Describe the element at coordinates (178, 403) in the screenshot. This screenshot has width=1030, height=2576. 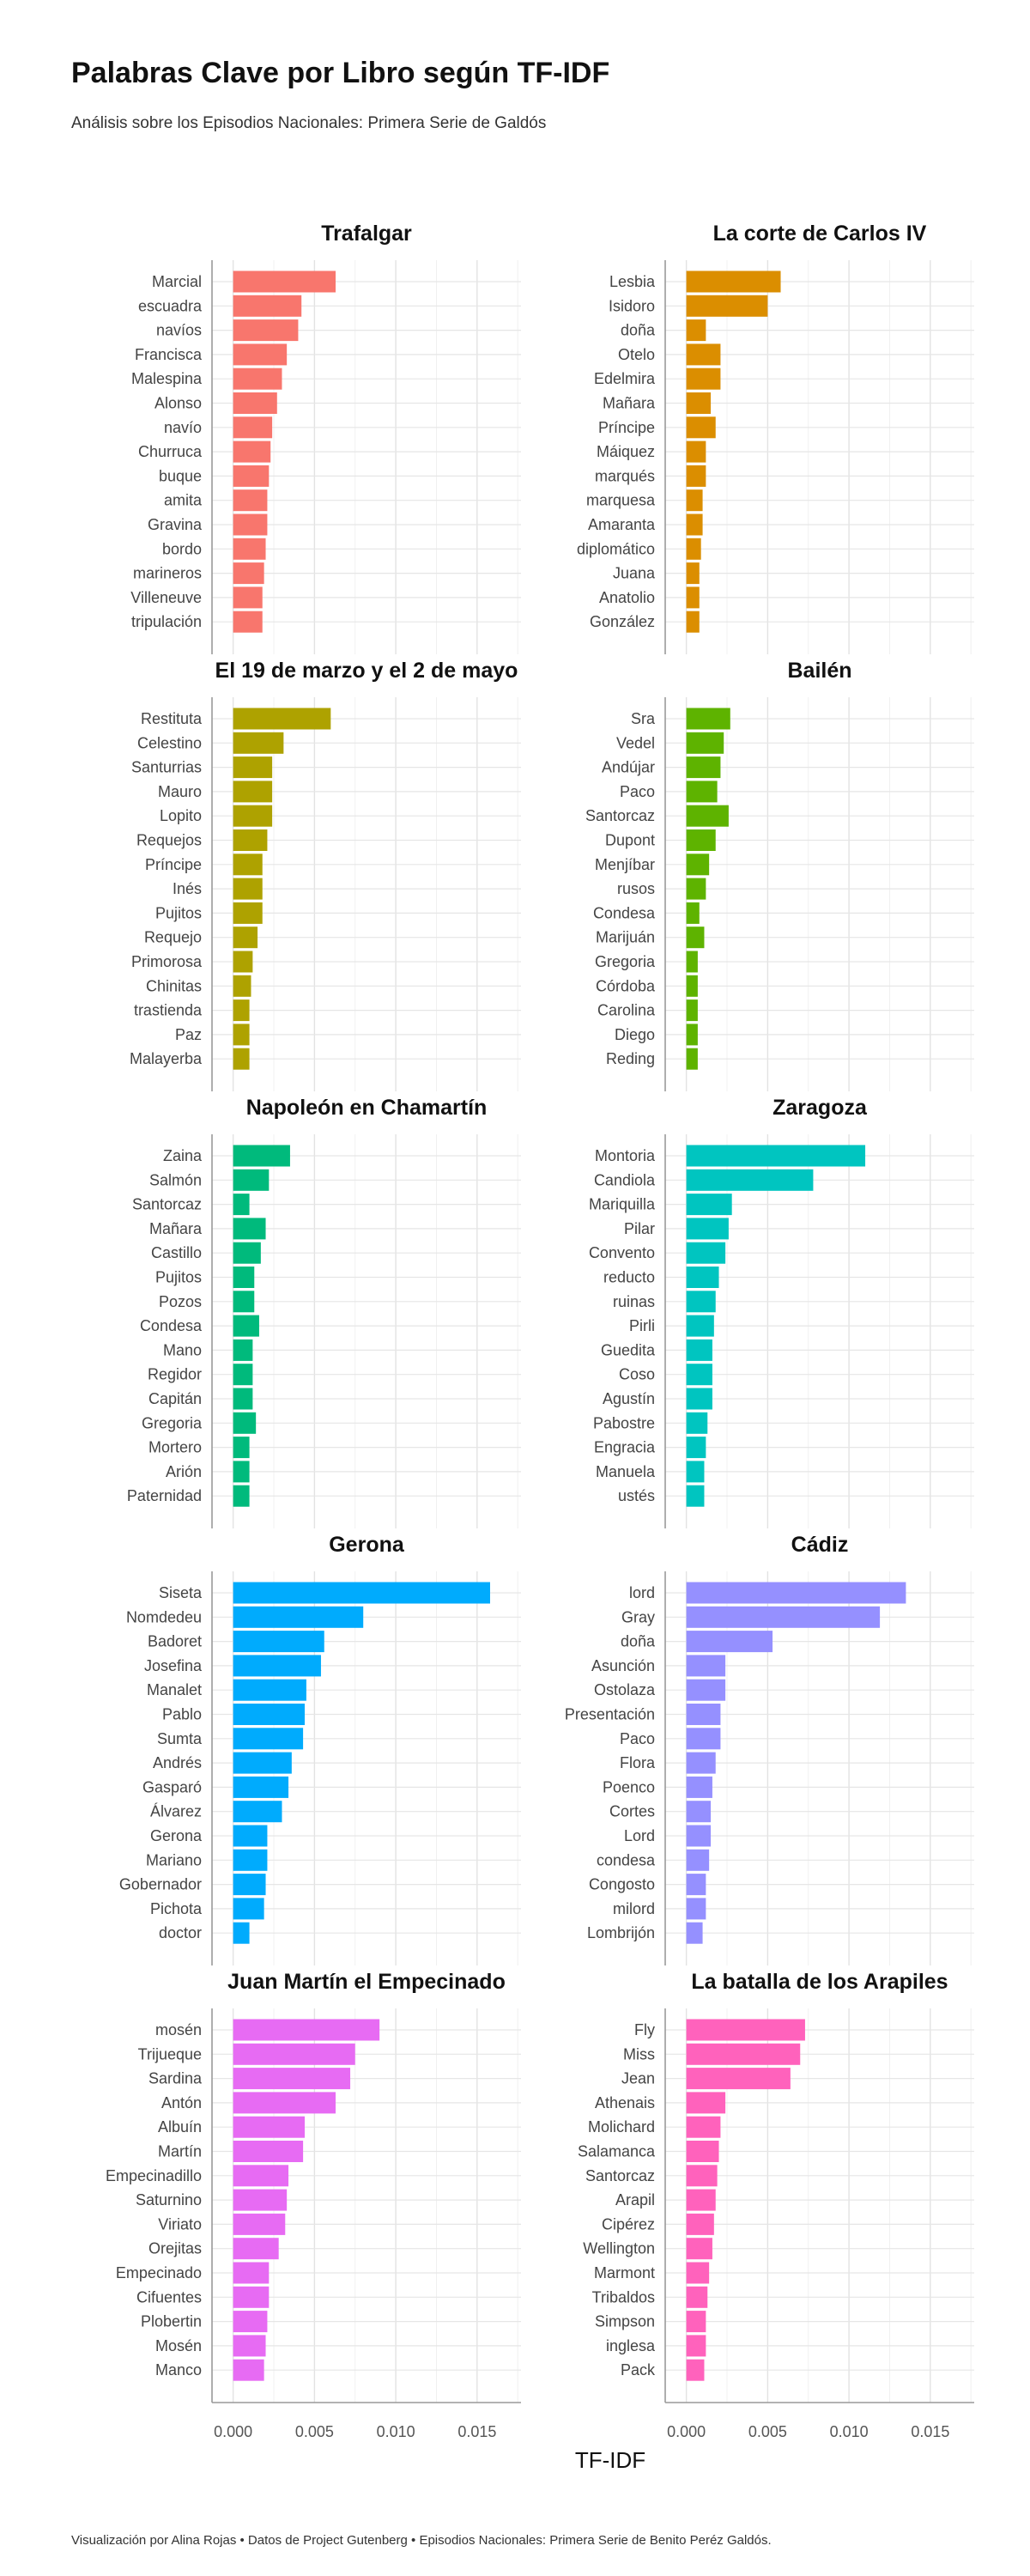
I see `category-label: Alonso` at that location.